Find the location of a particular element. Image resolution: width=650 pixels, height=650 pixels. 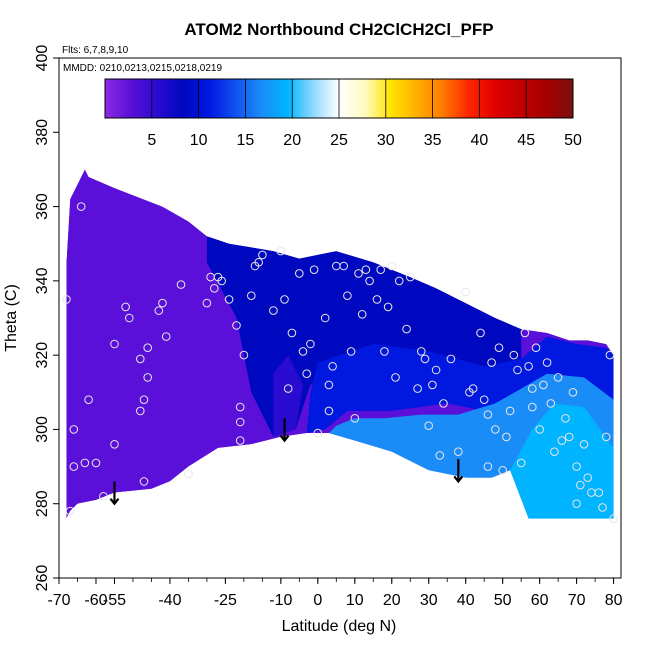

x-tick-label: 40 is located at coordinates (466, 600).